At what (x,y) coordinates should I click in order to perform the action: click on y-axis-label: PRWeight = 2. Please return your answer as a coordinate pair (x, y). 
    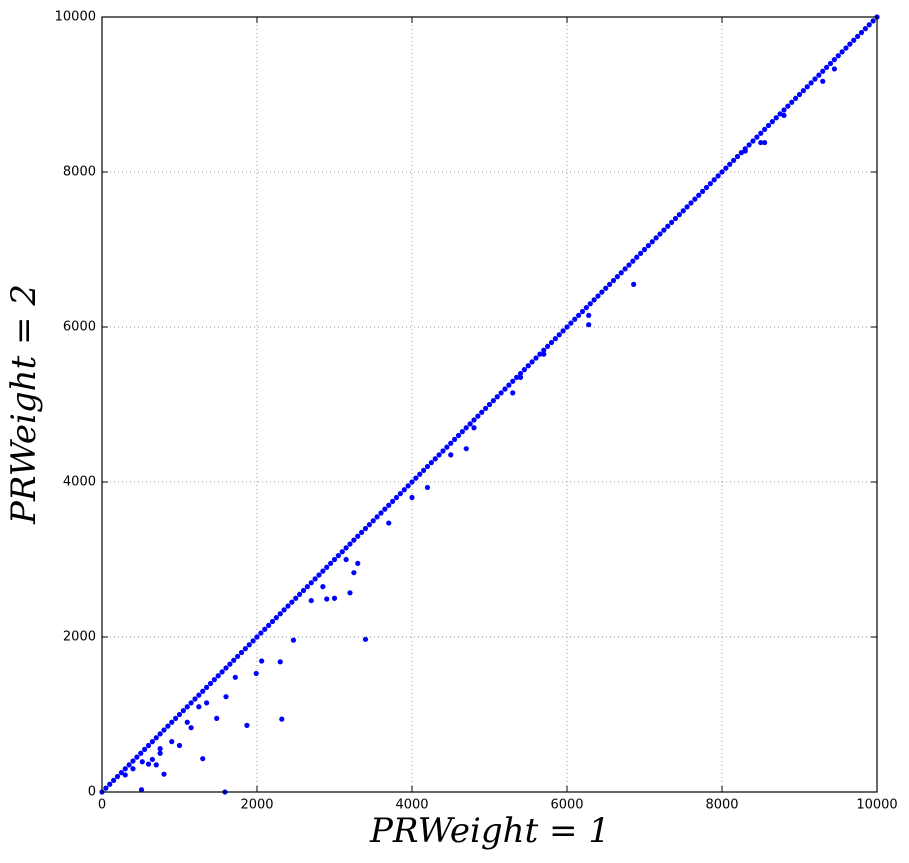
    Looking at the image, I should click on (24, 404).